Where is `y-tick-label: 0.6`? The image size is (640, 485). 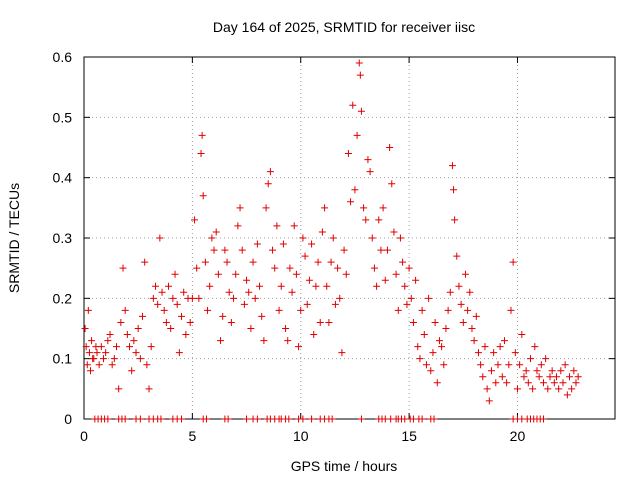
y-tick-label: 0.6 is located at coordinates (63, 57).